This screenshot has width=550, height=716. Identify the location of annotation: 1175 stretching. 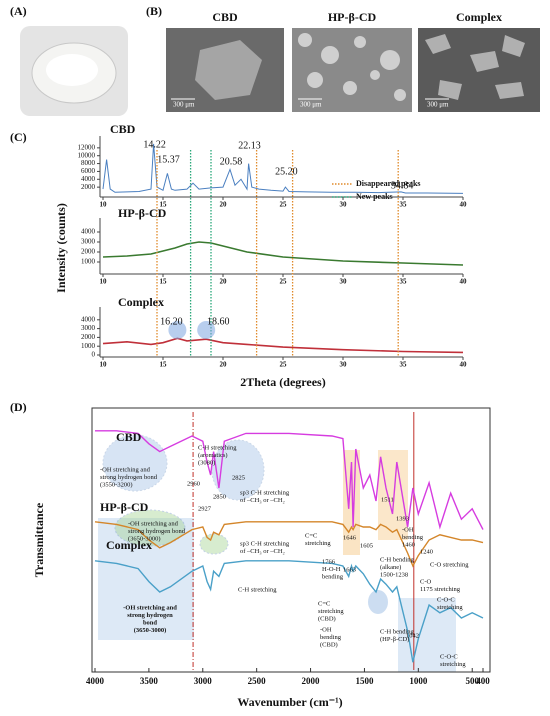
(440, 589).